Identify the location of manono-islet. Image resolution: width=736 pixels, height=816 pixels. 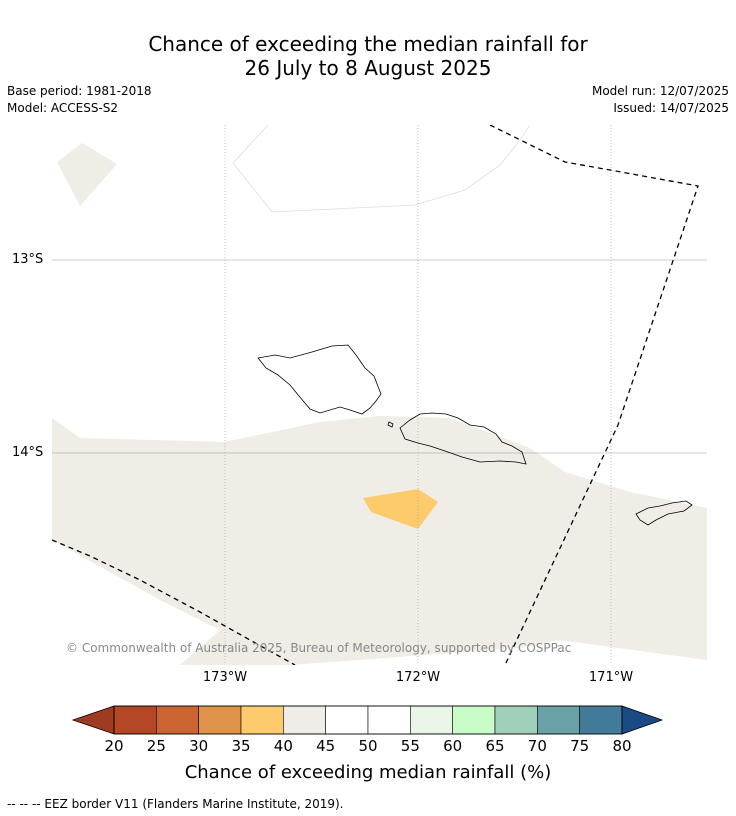
(390, 424).